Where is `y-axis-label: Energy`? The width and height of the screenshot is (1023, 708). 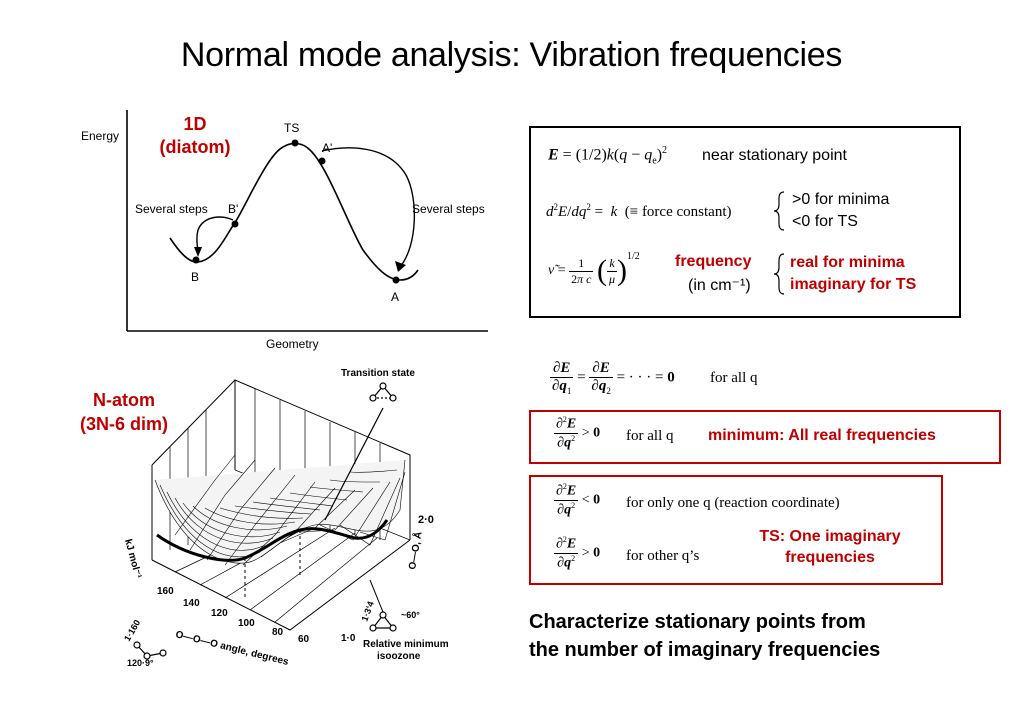 y-axis-label: Energy is located at coordinates (100, 136).